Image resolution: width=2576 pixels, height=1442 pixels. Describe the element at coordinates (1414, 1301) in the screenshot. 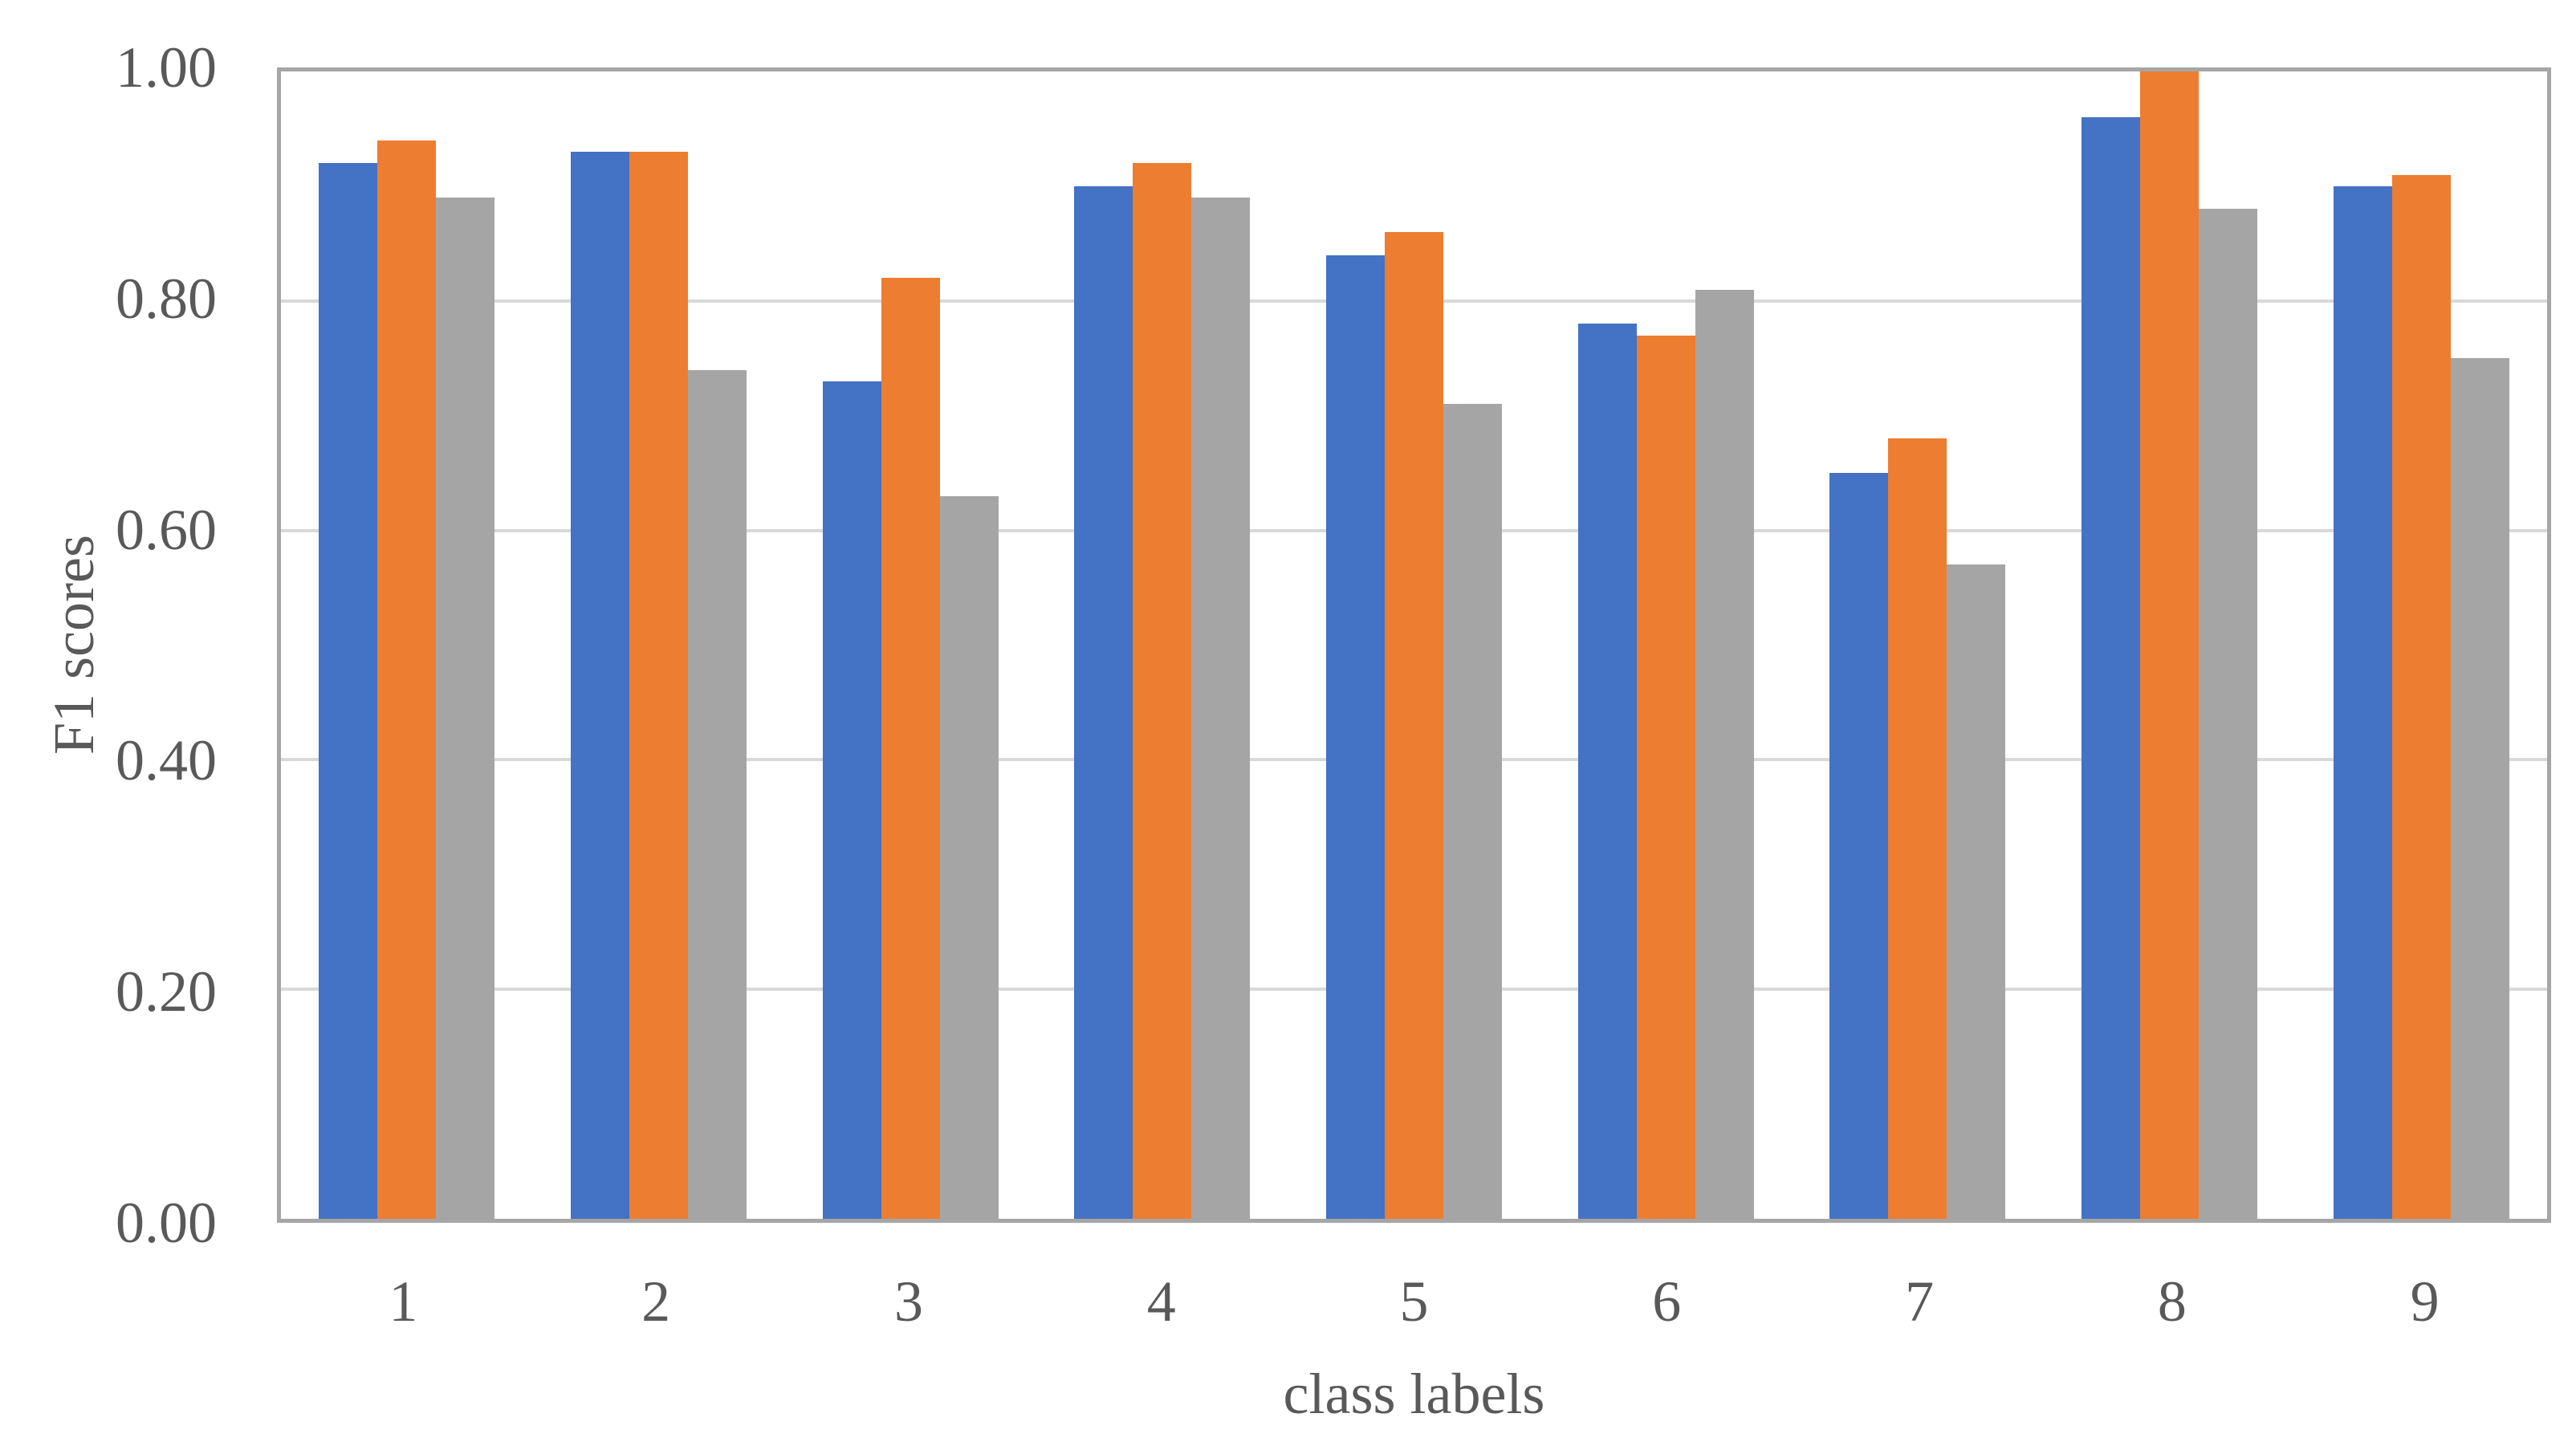

I see `x-axis-tick-label: 5` at that location.